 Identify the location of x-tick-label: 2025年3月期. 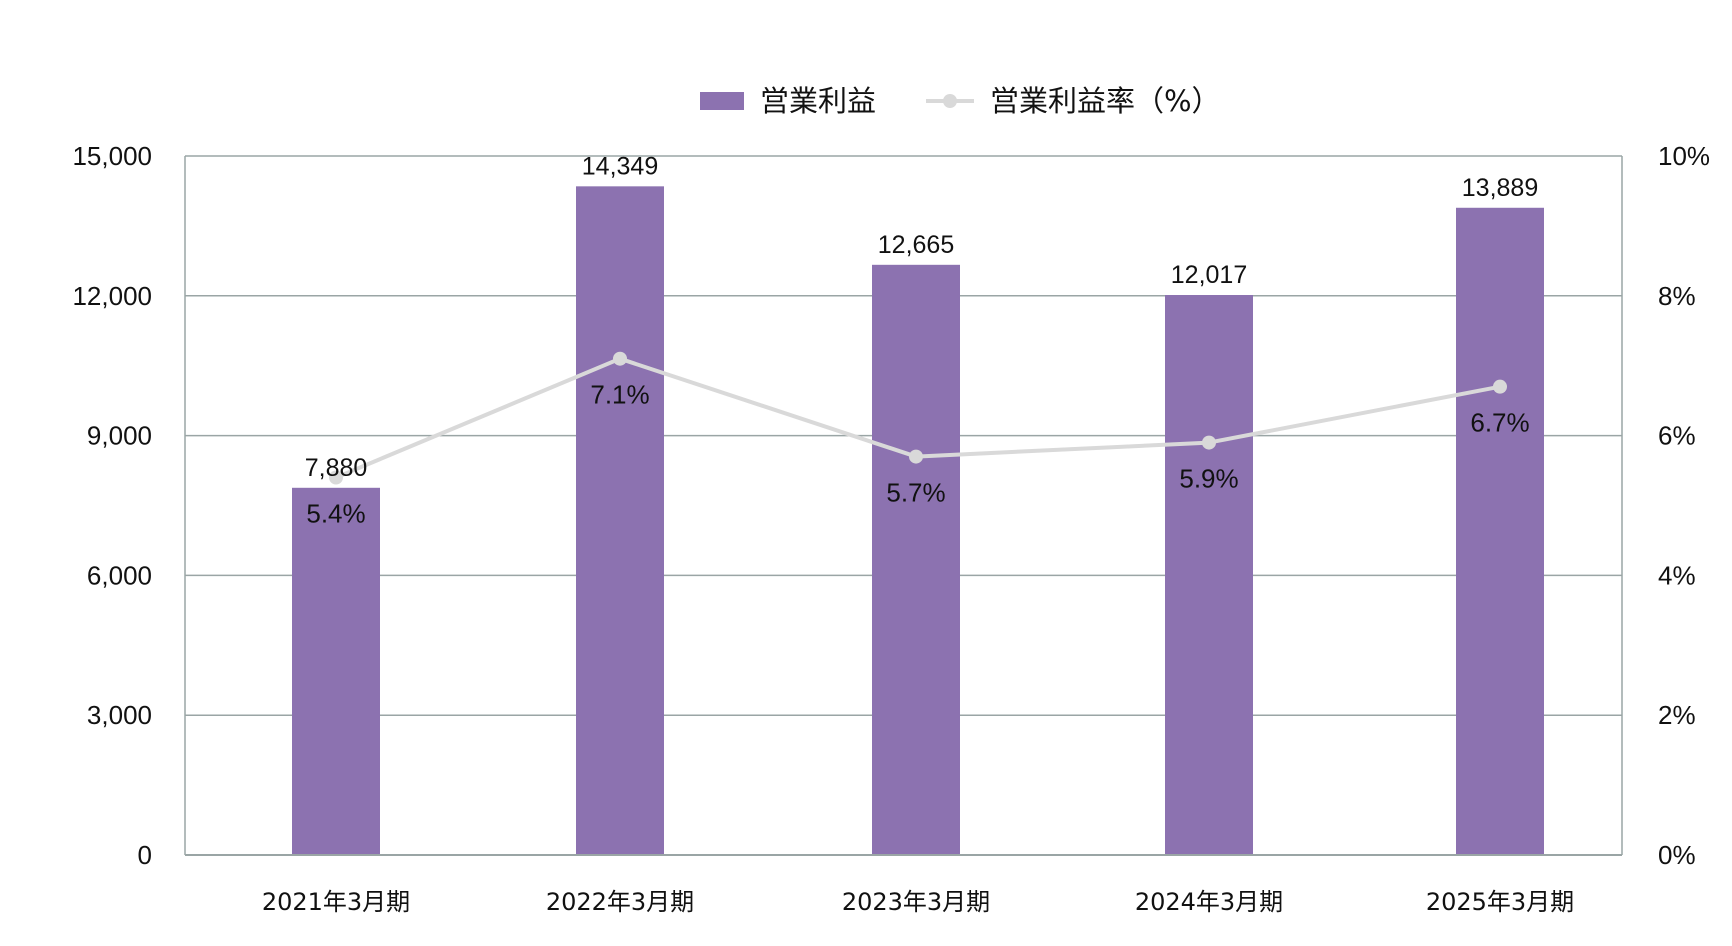
(1500, 902).